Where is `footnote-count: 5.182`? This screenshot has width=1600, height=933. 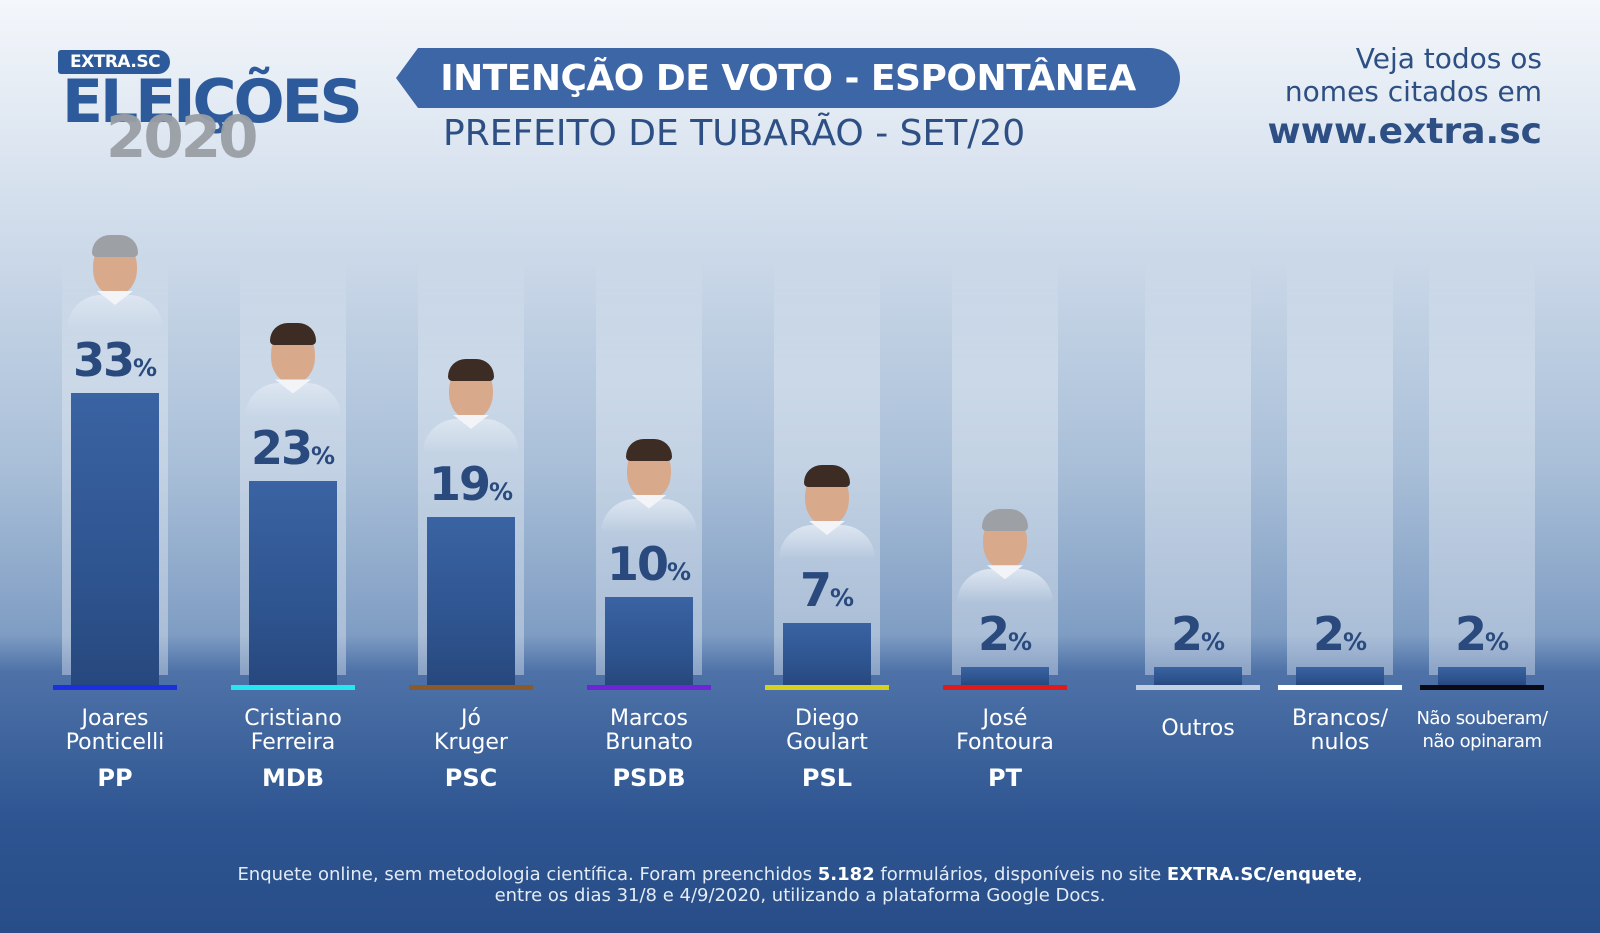 footnote-count: 5.182 is located at coordinates (846, 874).